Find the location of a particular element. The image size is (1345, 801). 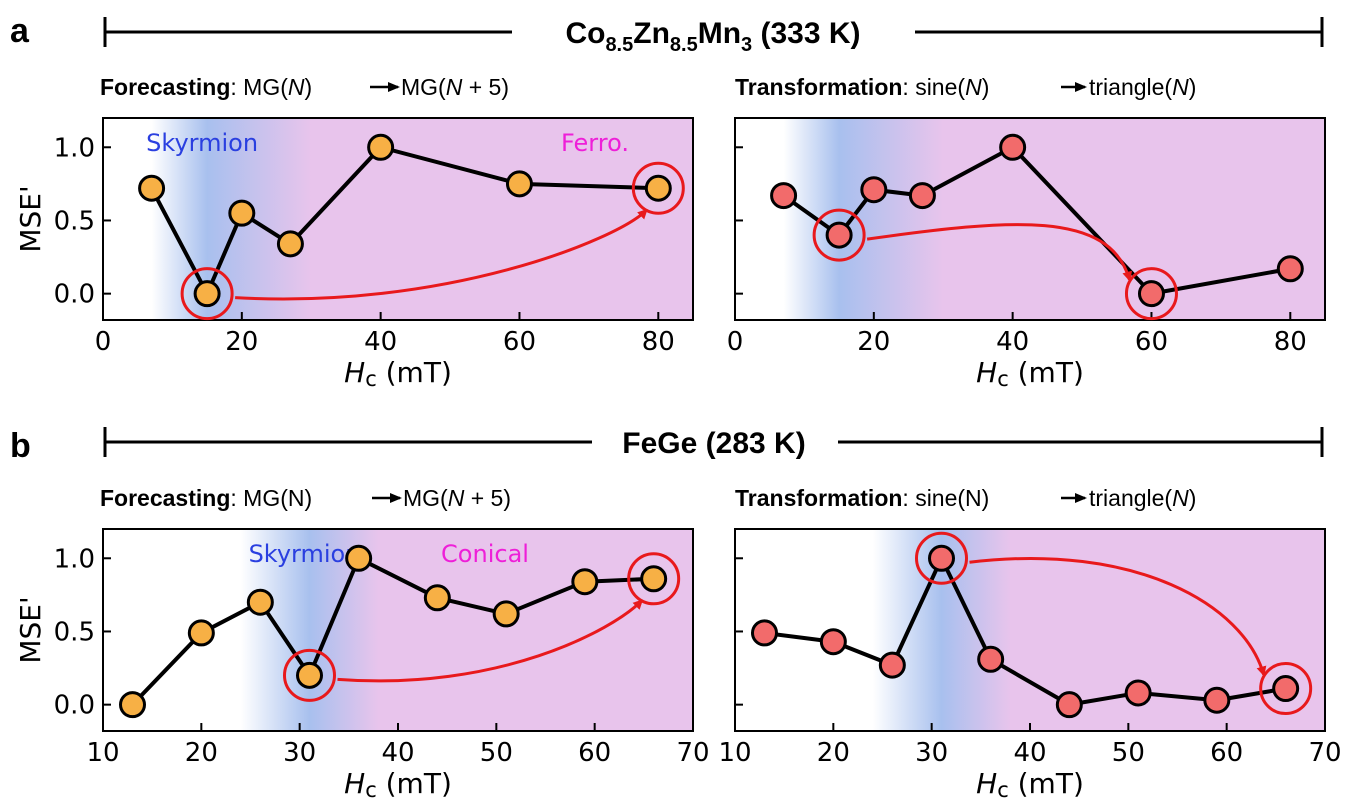

y-axis-label: MSE' is located at coordinates (30, 629).